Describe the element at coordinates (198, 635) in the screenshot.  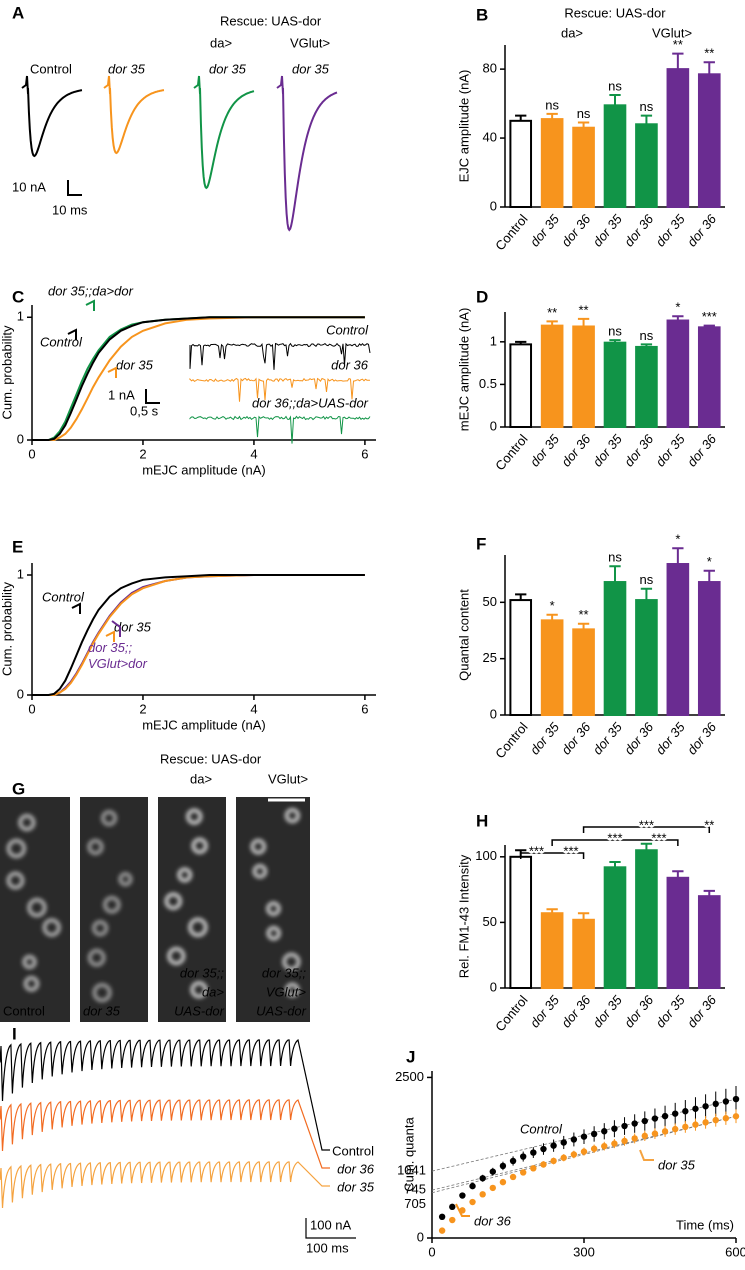
I see `cdf-line` at that location.